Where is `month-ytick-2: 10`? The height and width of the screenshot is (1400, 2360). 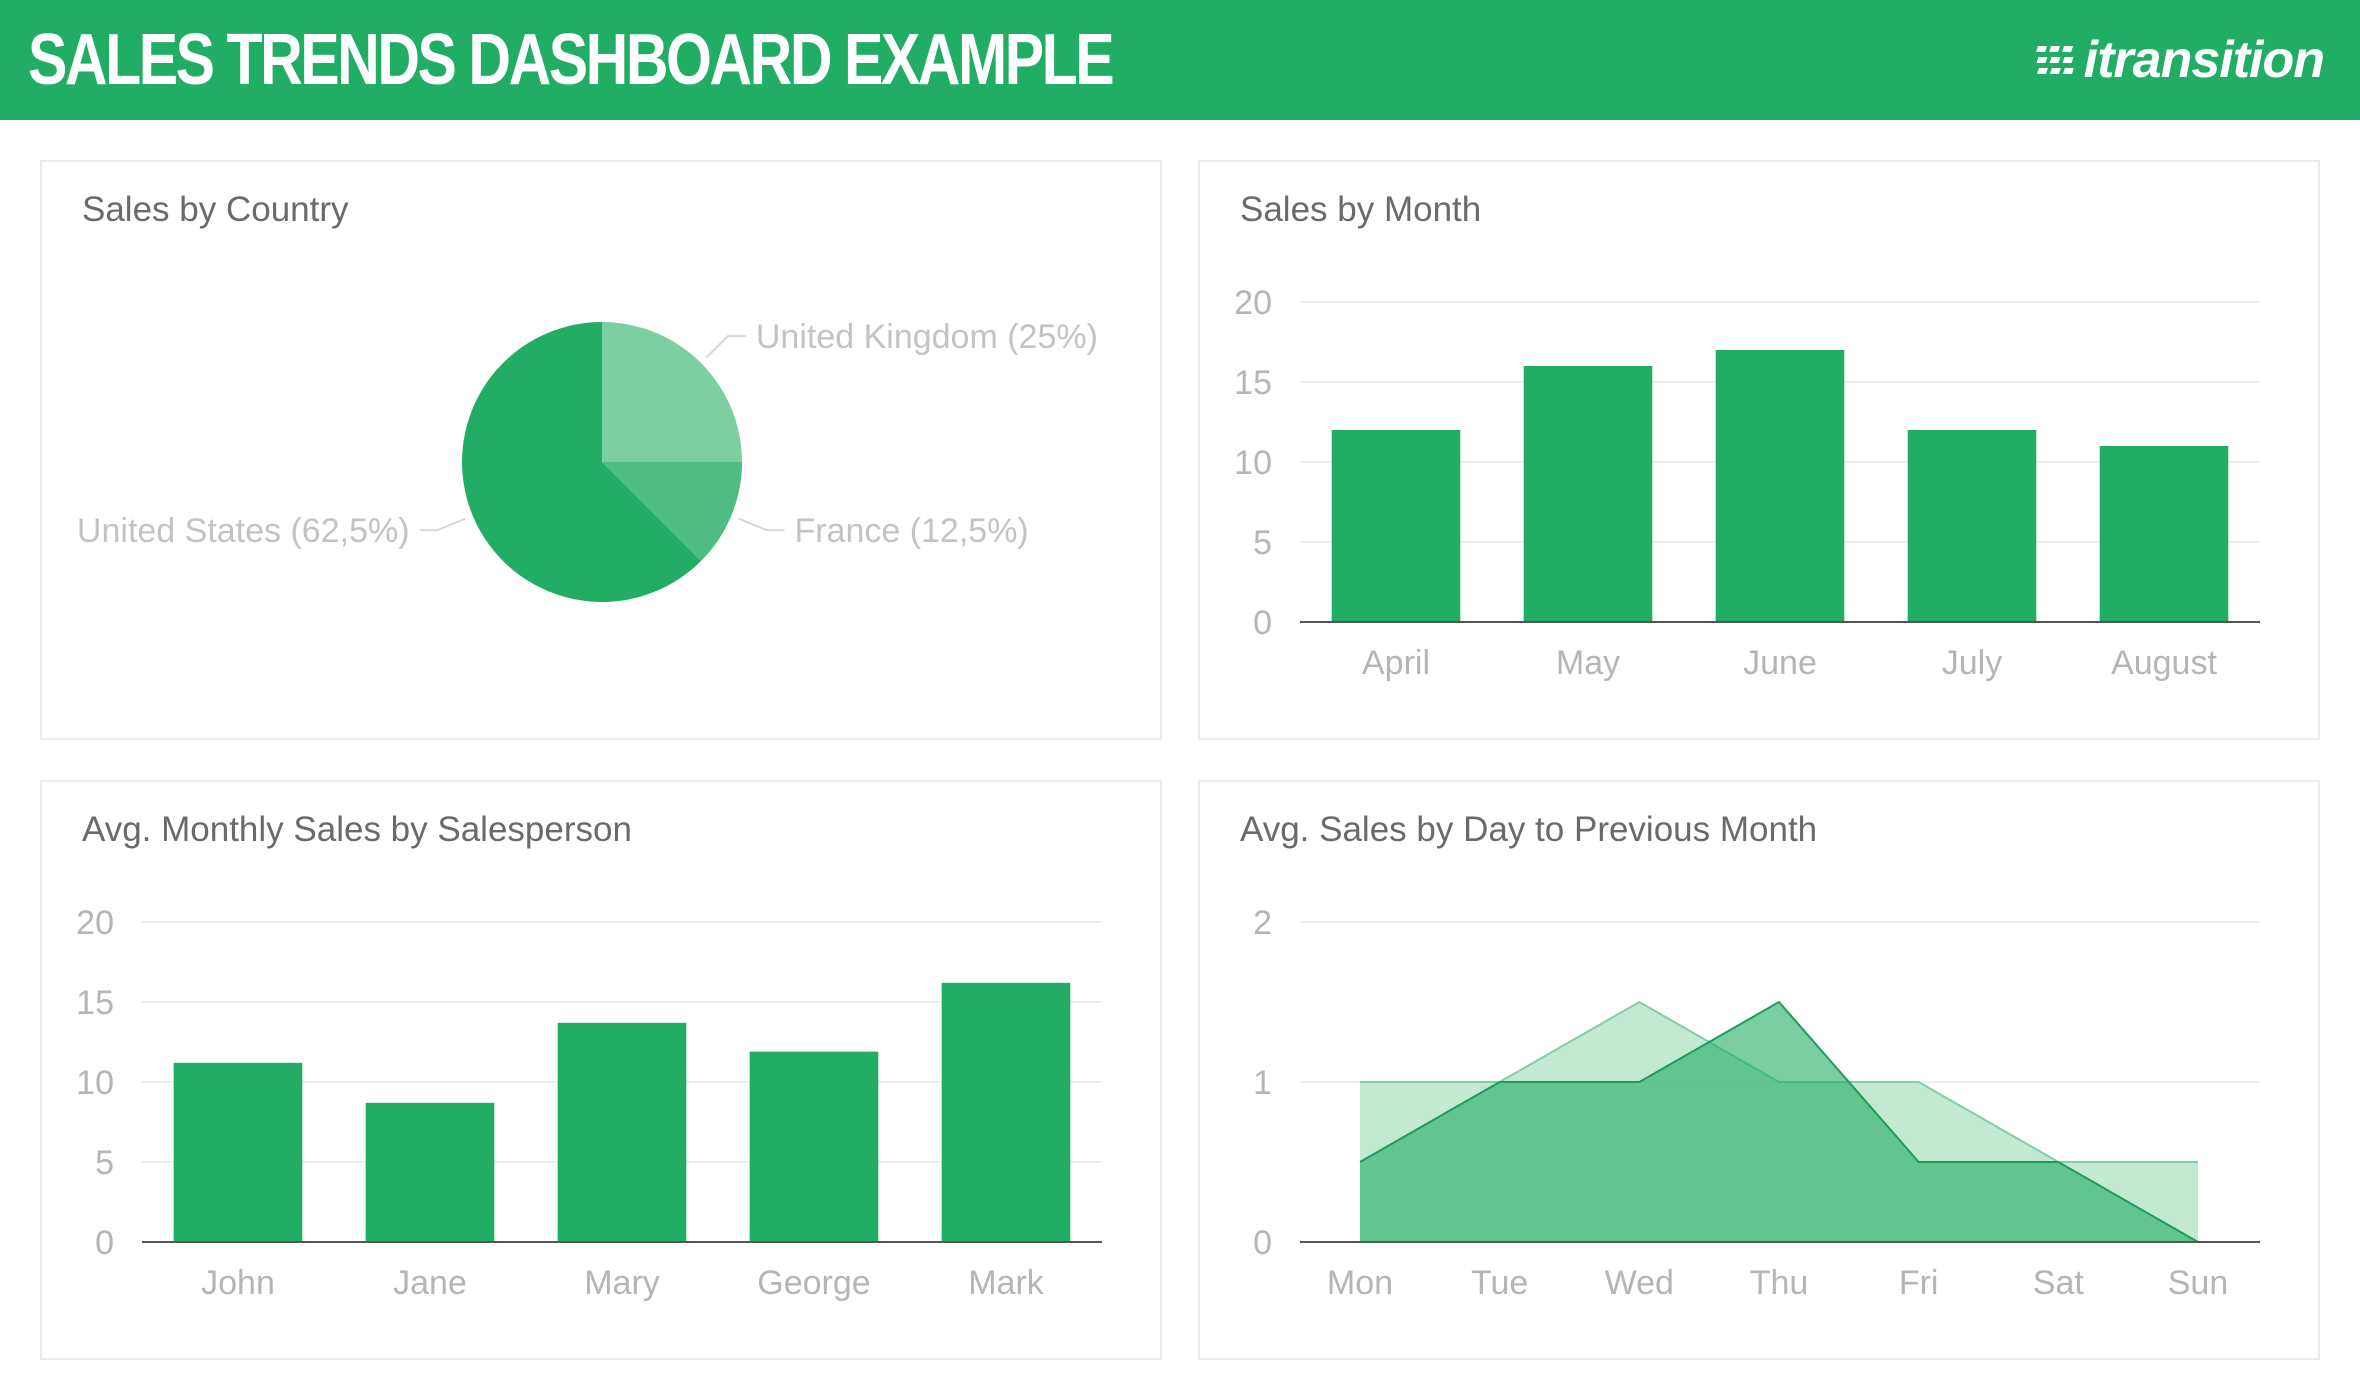
month-ytick-2: 10 is located at coordinates (1253, 463).